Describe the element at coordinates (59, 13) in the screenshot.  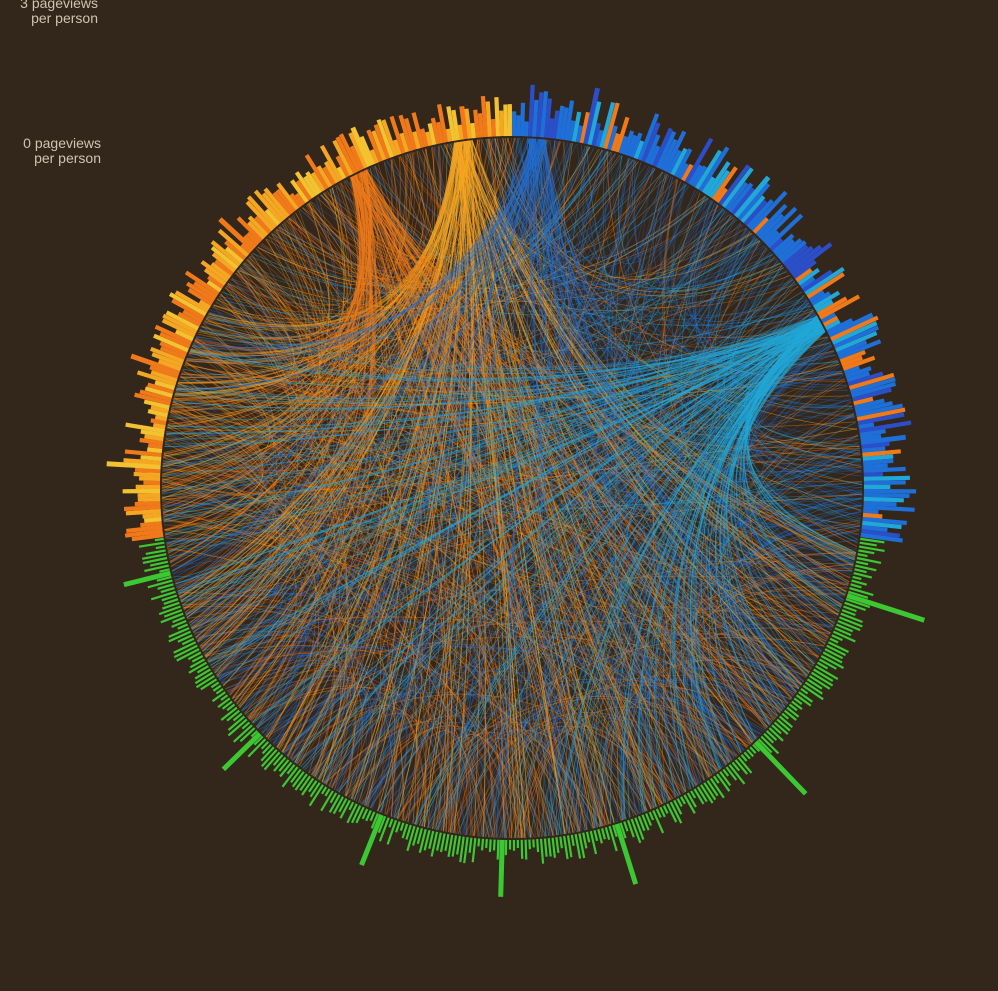
I see `scale-label-top: 3 pageviews per person` at that location.